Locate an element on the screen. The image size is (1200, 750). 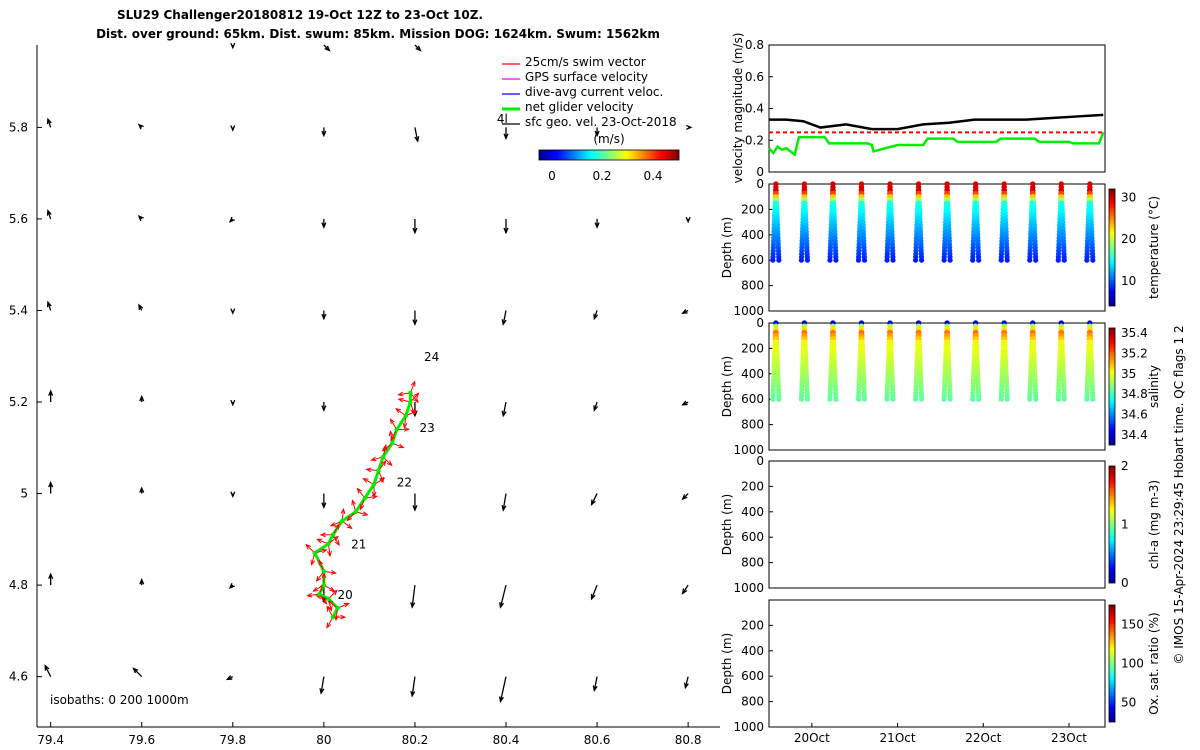
legend-gps-label: GPS surface velocity is located at coordinates (586, 77).